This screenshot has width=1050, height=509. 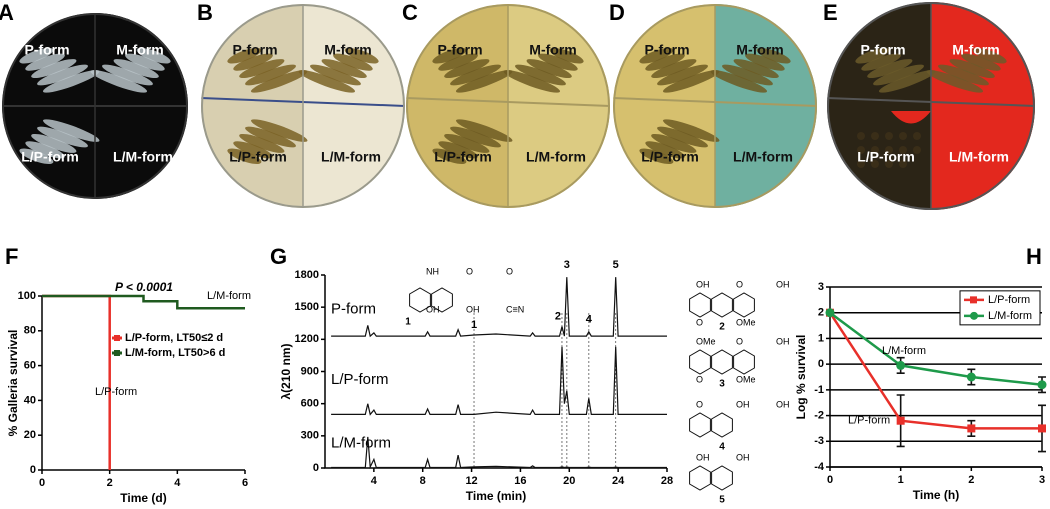 I want to click on y-tick-label: 300, so click(x=310, y=436).